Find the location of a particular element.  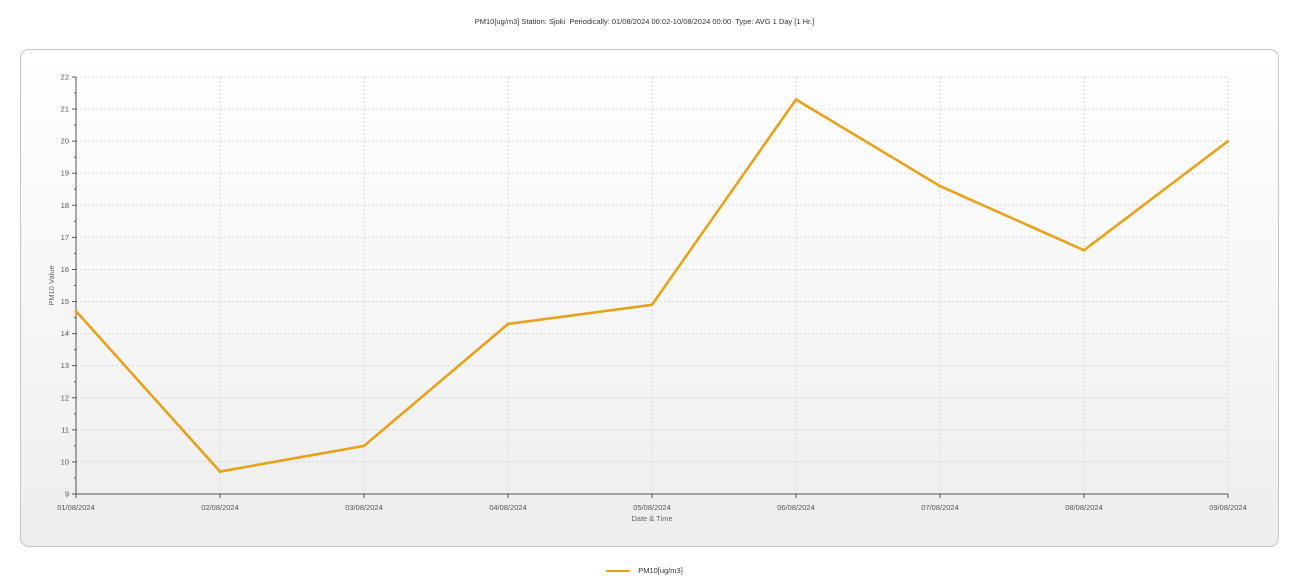

y-tick-label: 18 is located at coordinates (65, 205).